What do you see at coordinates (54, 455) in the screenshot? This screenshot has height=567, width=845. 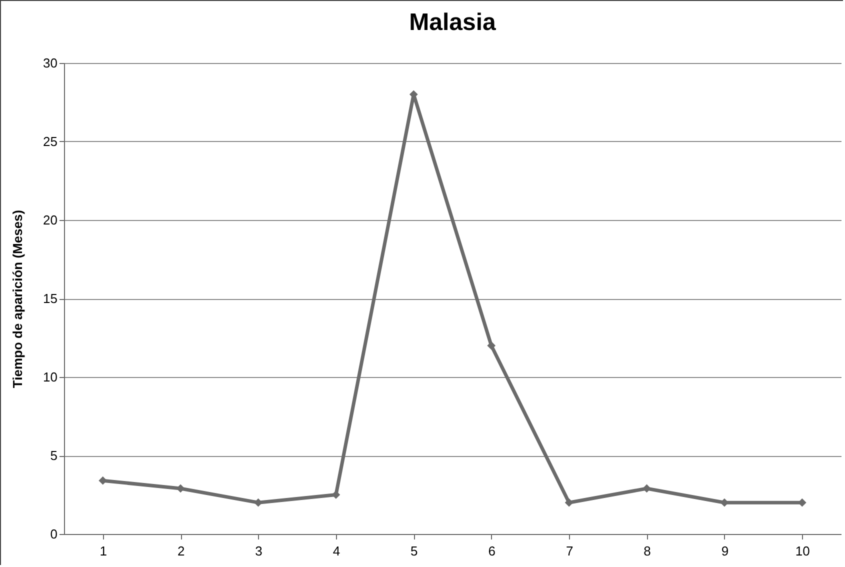 I see `y-tick-label: 5` at bounding box center [54, 455].